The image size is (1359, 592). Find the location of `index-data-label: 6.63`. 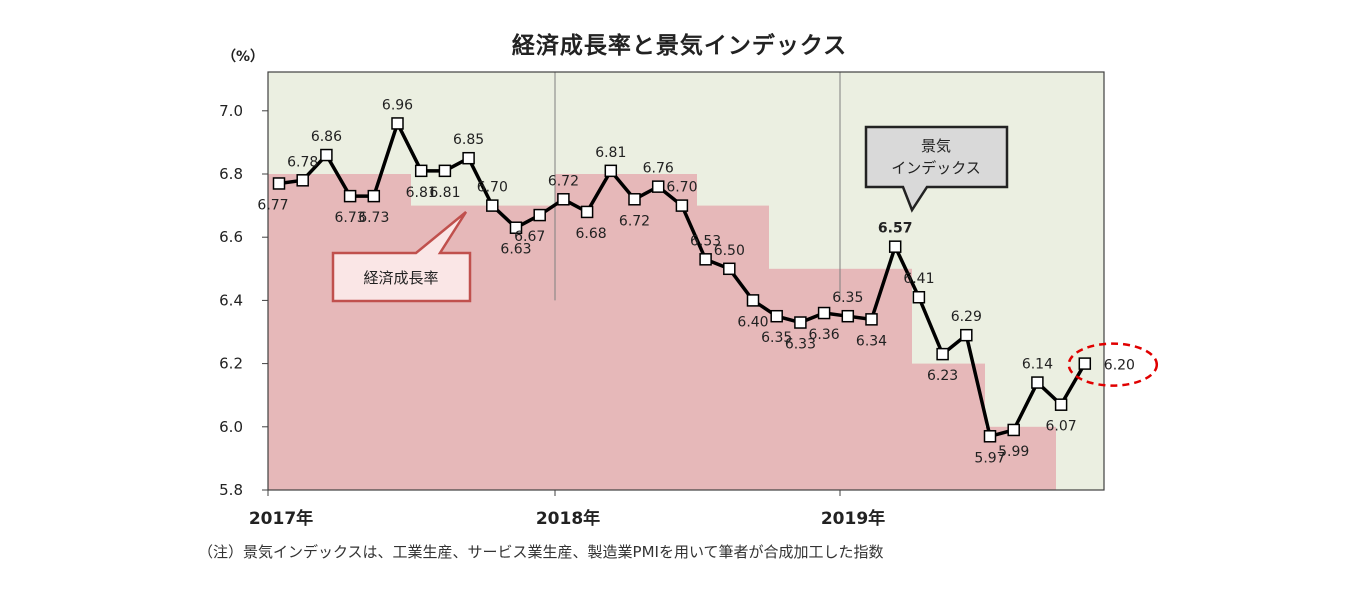

index-data-label: 6.63 is located at coordinates (515, 250).